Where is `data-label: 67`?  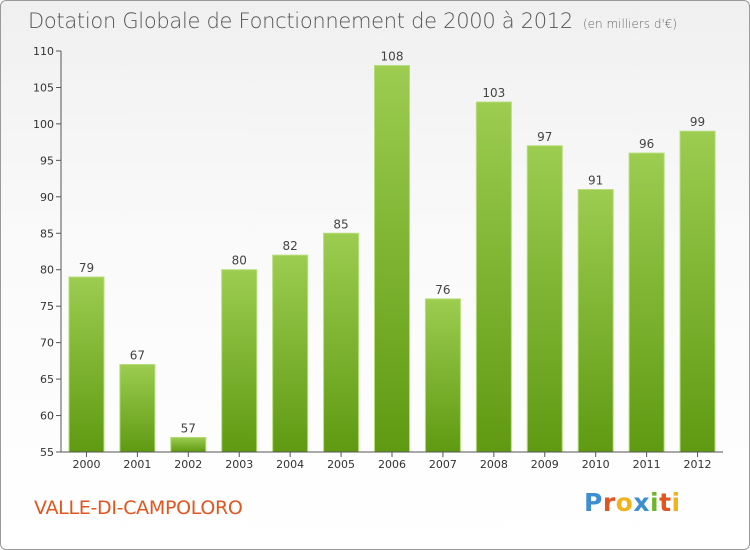
data-label: 67 is located at coordinates (137, 356).